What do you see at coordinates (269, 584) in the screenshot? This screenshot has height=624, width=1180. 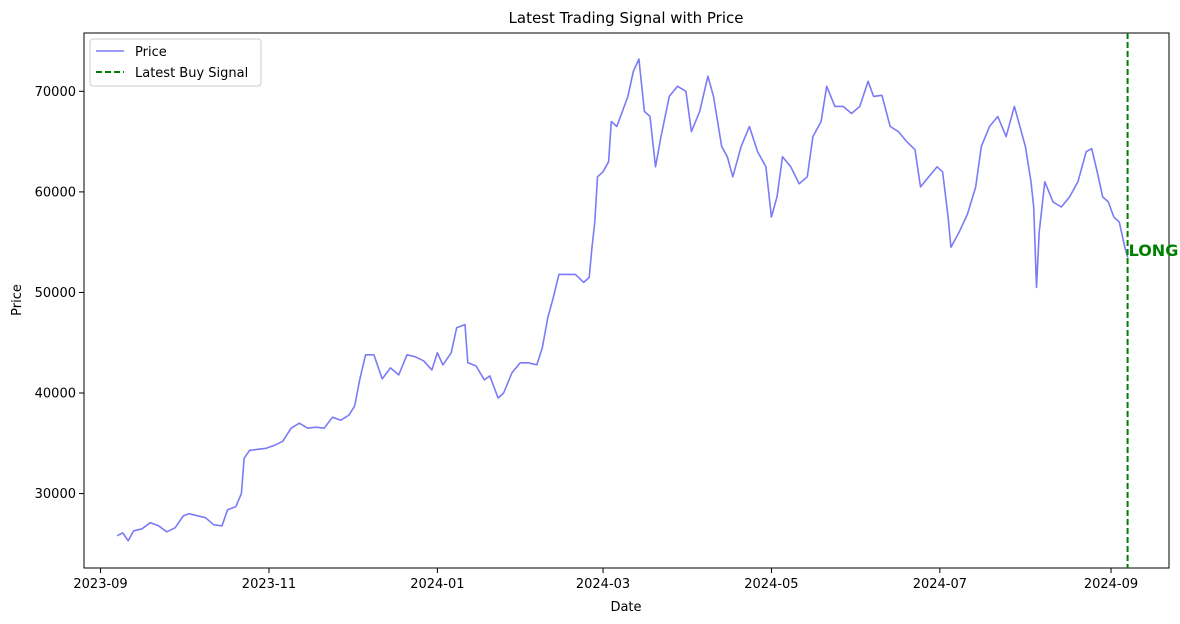 I see `x-tick-label: 2023-11` at bounding box center [269, 584].